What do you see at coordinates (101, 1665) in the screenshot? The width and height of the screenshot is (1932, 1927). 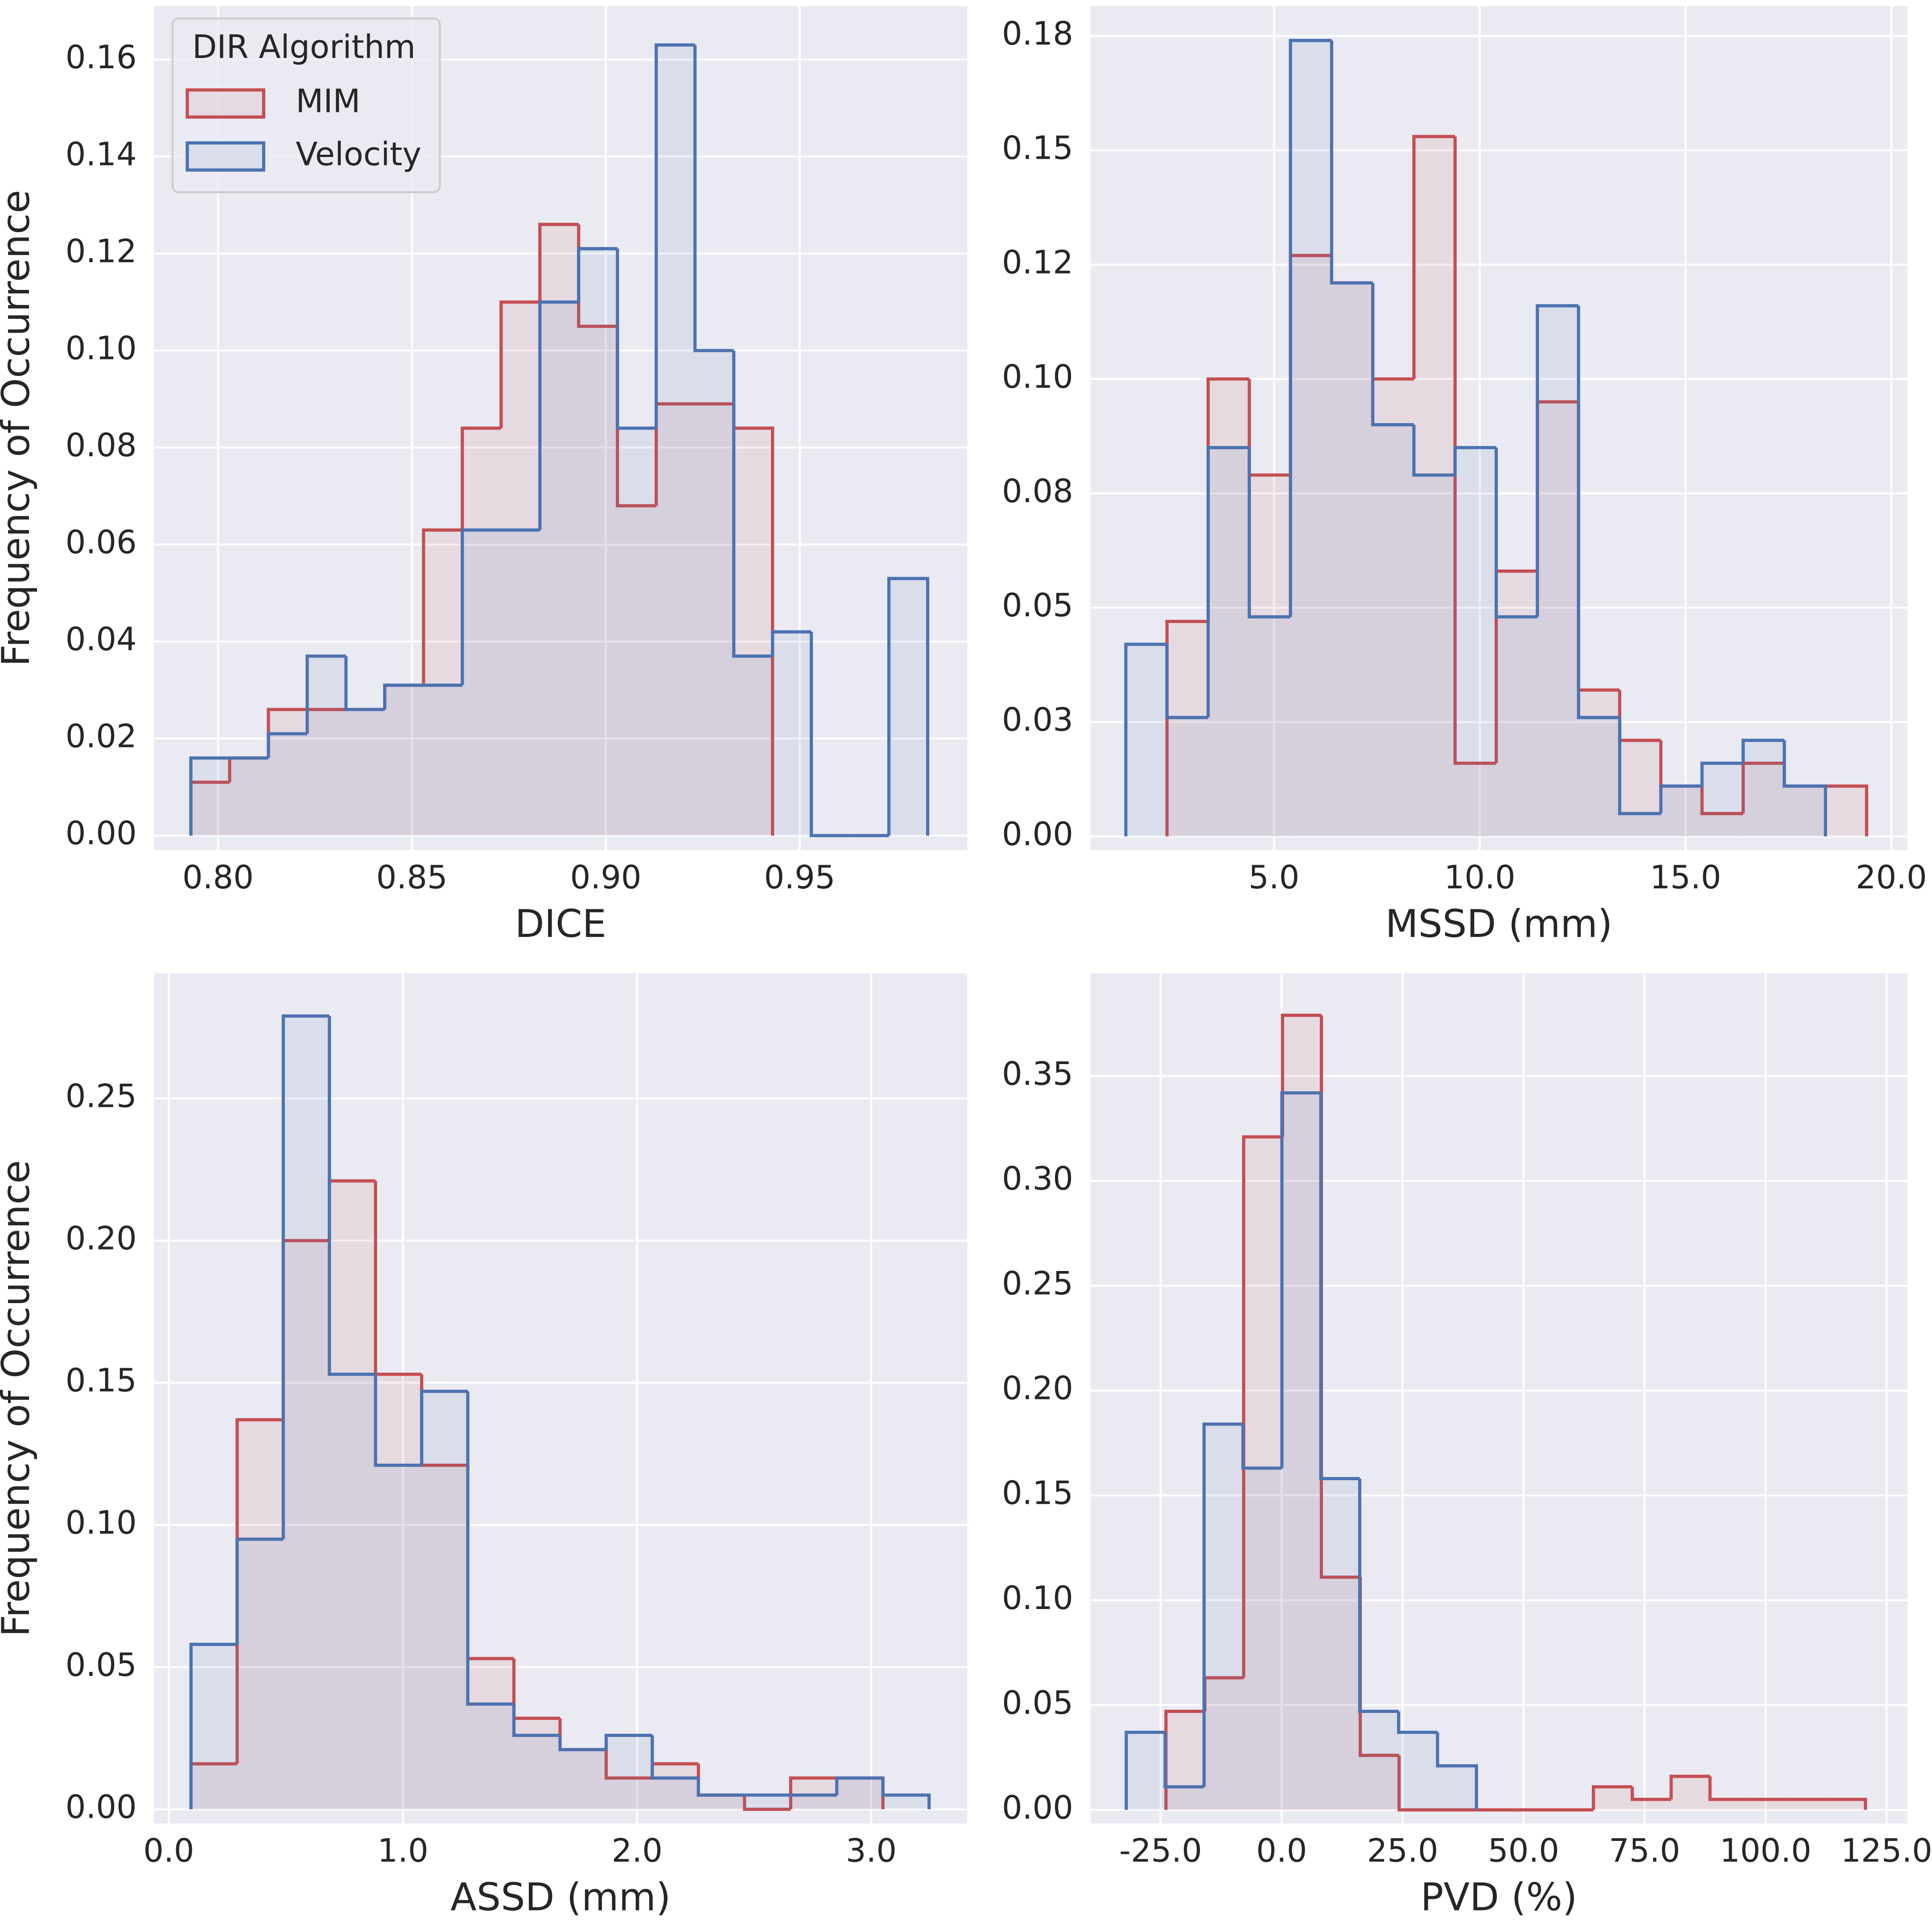 I see `y-tick-label: 0.05` at bounding box center [101, 1665].